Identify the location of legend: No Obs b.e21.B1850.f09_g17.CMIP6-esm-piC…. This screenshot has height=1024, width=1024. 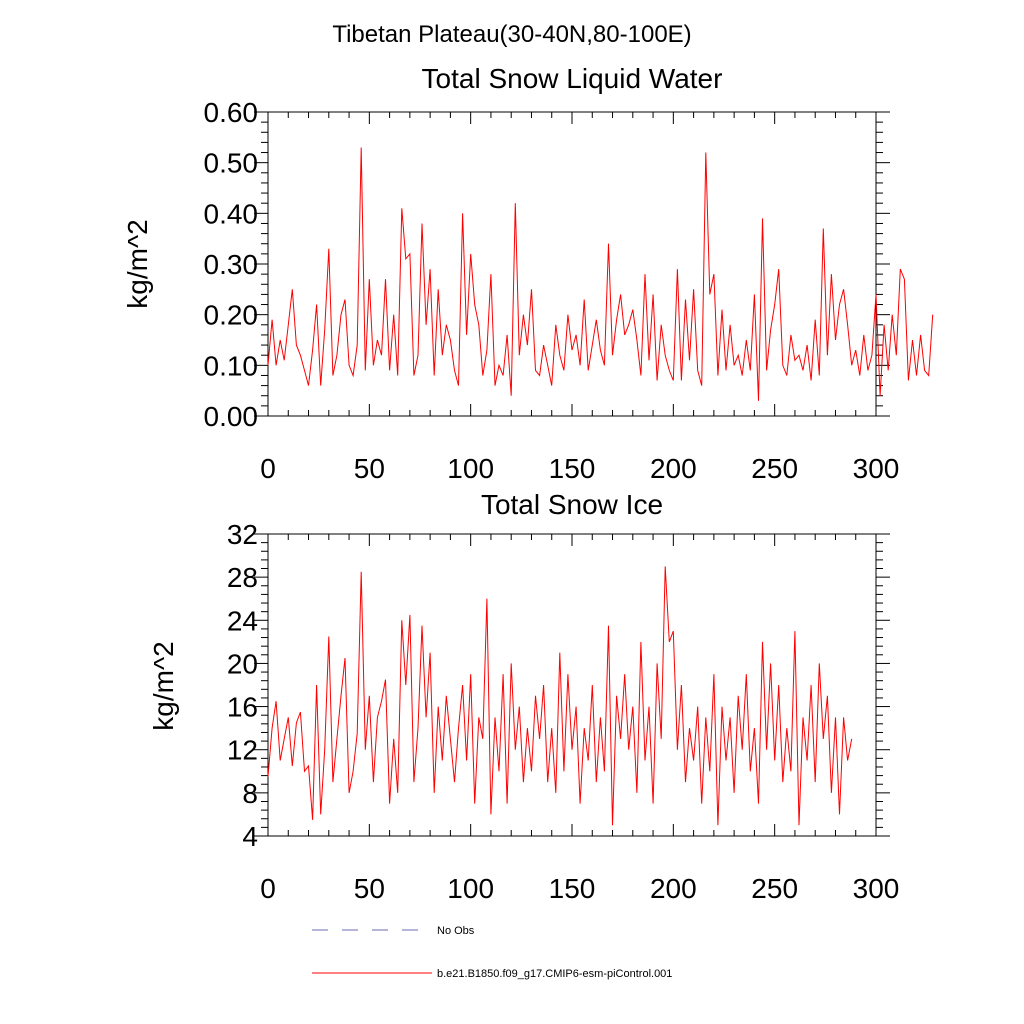
(492, 952).